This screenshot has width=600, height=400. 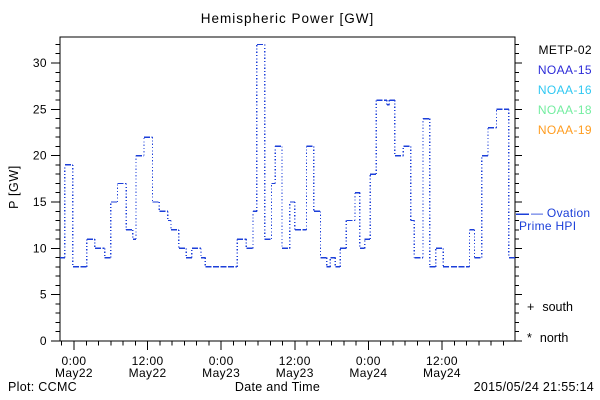 I want to click on north-marker-key: * north, so click(x=547, y=338).